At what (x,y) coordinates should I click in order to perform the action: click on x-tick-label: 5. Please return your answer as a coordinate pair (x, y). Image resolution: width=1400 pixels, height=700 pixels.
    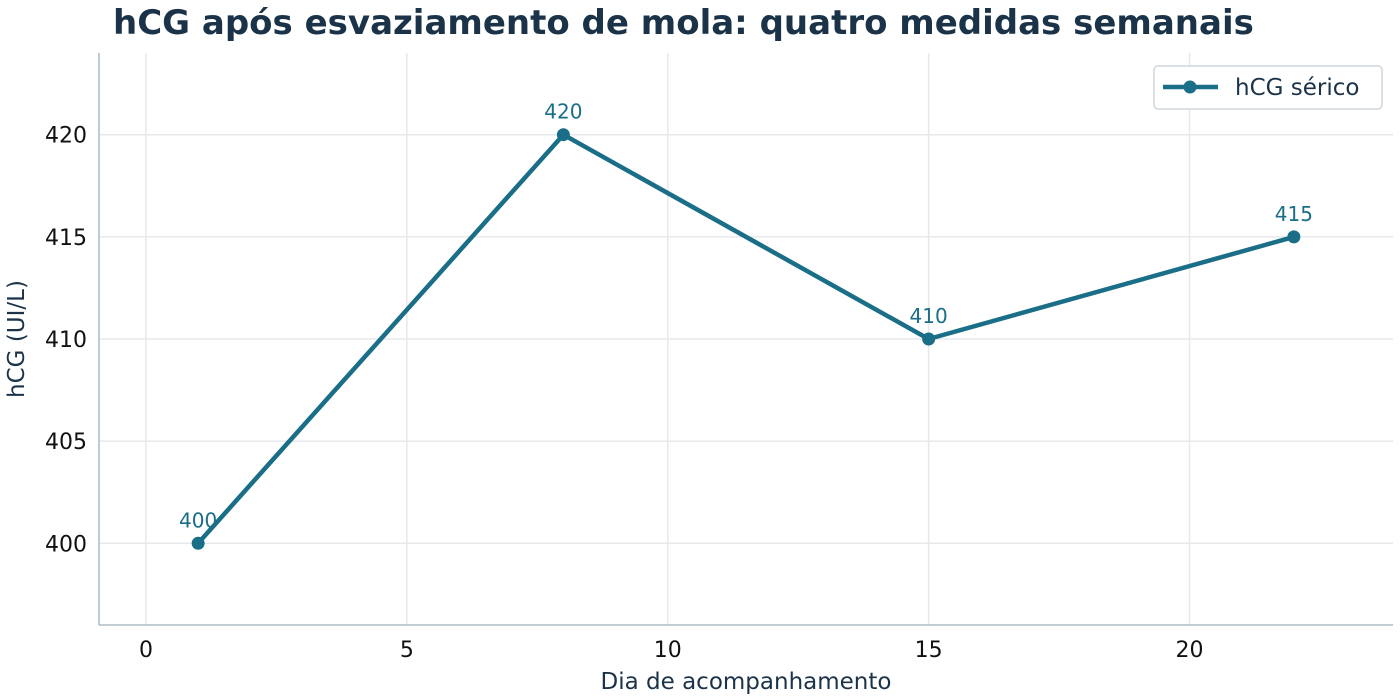
    Looking at the image, I should click on (407, 650).